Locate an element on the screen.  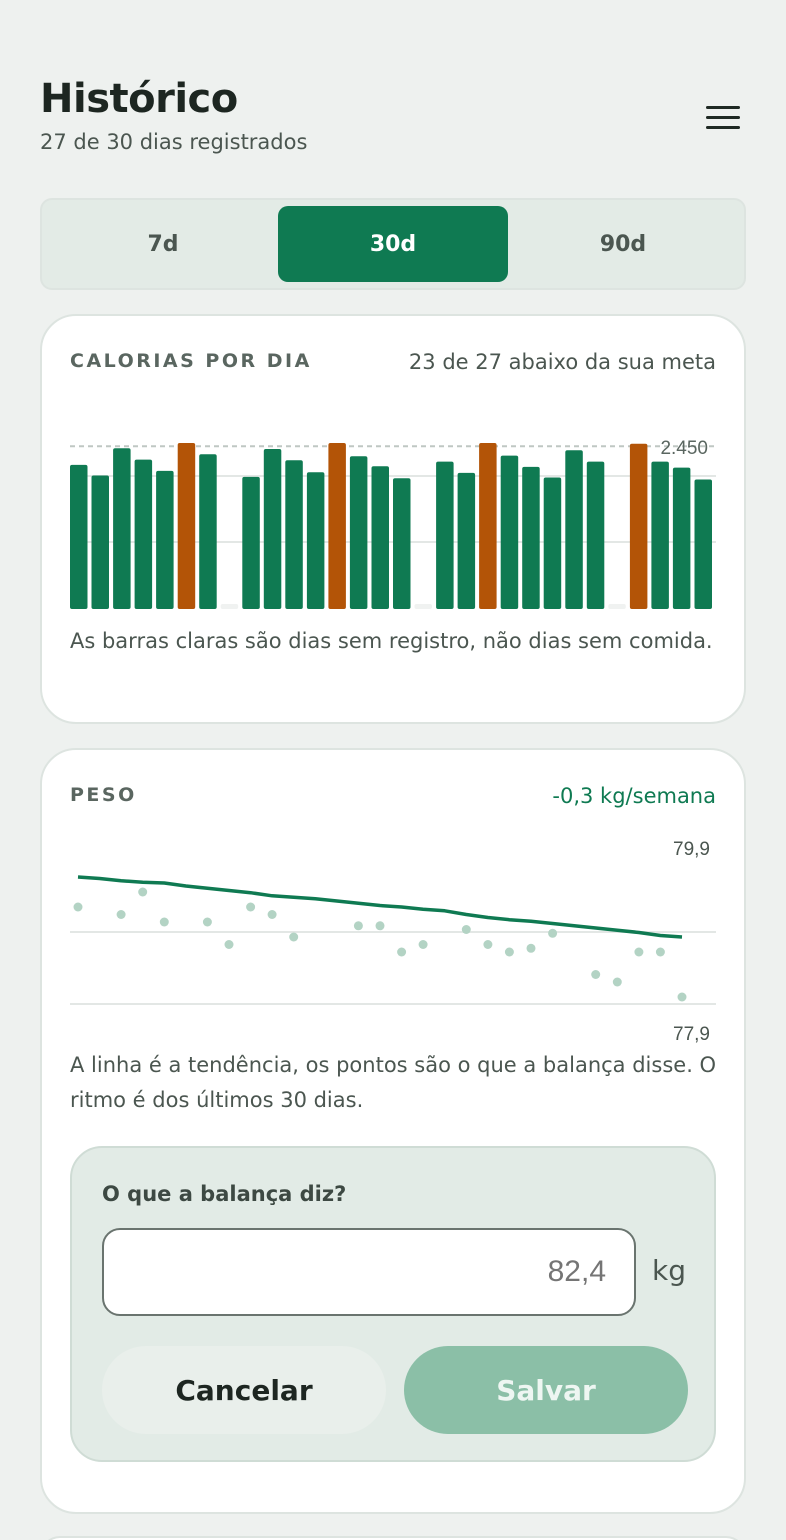
weight-chart: 79,9 77,9 is located at coordinates (393, 942).